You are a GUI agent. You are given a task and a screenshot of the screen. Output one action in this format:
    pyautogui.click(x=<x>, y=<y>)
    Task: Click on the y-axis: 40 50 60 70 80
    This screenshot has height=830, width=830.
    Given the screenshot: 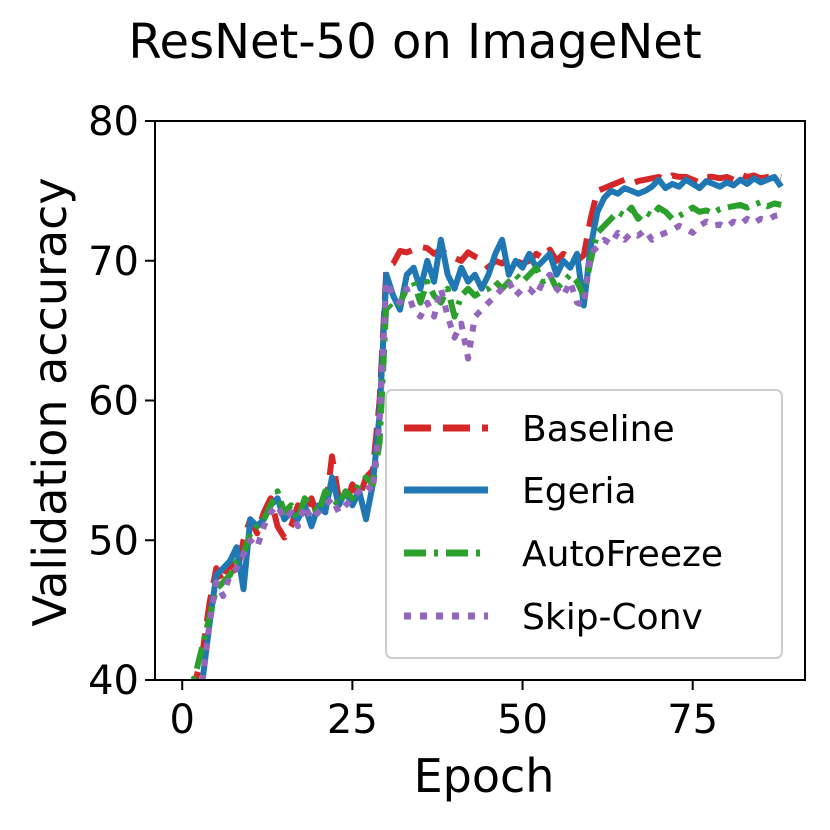 What is the action you would take?
    pyautogui.click(x=121, y=401)
    